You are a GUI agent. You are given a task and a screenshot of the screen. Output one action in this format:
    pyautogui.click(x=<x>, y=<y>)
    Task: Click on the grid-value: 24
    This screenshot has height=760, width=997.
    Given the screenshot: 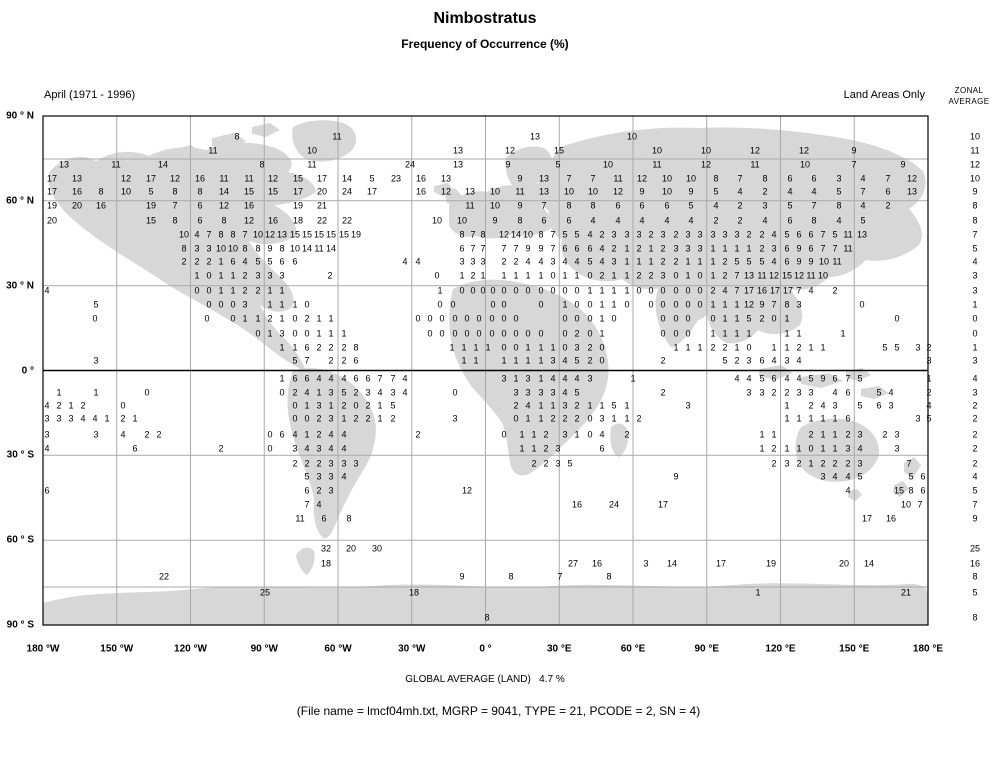 What is the action you would take?
    pyautogui.click(x=614, y=504)
    